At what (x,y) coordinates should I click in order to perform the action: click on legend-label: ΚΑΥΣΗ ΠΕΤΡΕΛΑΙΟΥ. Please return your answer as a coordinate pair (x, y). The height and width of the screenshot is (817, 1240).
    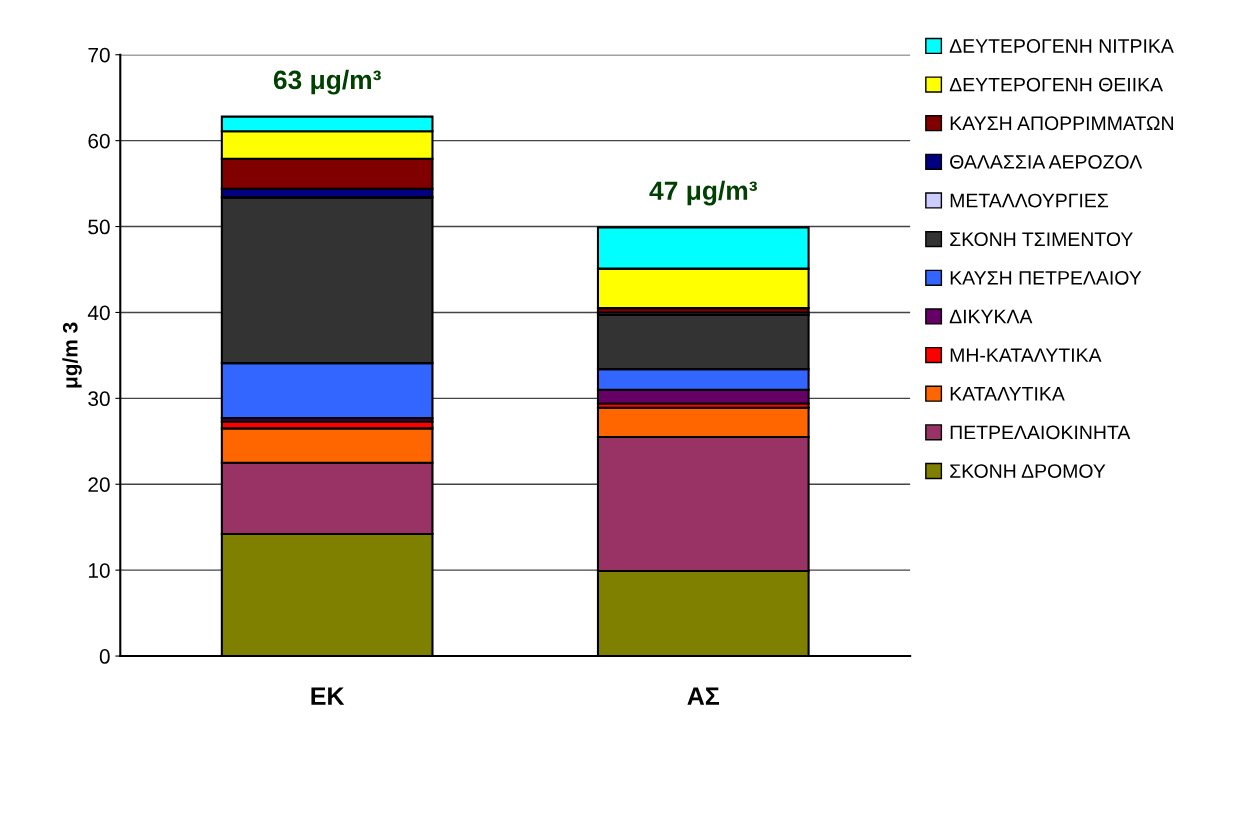
    Looking at the image, I should click on (1046, 277).